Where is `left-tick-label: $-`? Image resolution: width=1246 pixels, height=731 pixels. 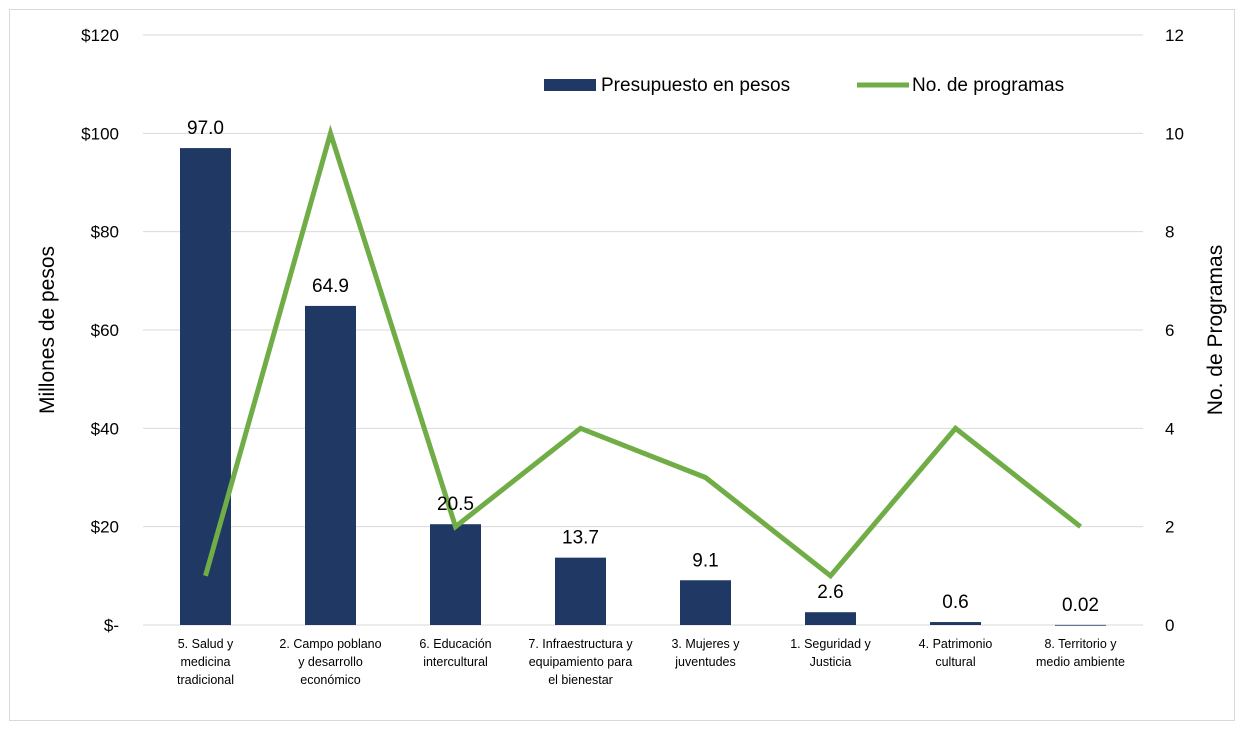
left-tick-label: $- is located at coordinates (111, 625).